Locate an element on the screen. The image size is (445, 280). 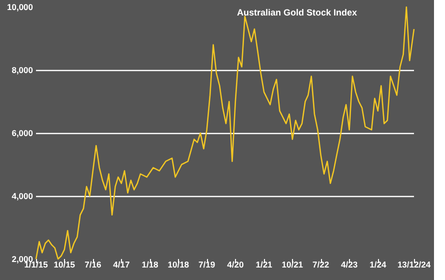
x-tick-label: 7/16 is located at coordinates (93, 265).